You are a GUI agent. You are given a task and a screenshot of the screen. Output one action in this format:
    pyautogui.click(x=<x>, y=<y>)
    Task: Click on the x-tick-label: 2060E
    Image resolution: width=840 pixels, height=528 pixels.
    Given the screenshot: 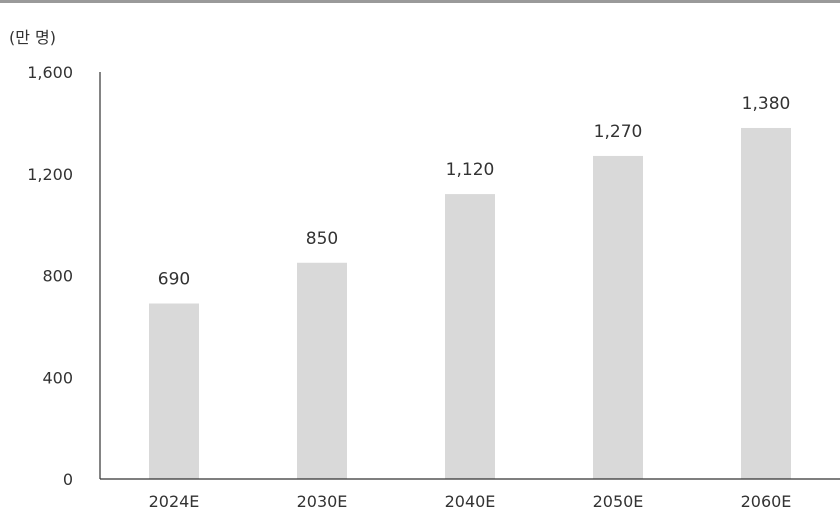 What is the action you would take?
    pyautogui.click(x=766, y=501)
    